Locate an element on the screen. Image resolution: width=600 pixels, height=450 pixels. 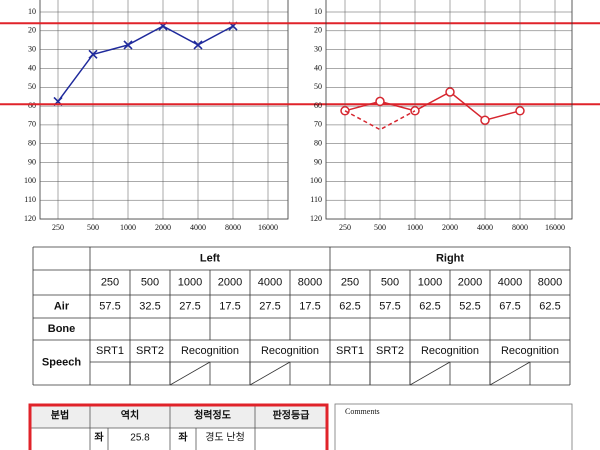
summary-cell: 25.8 is located at coordinates (140, 438).